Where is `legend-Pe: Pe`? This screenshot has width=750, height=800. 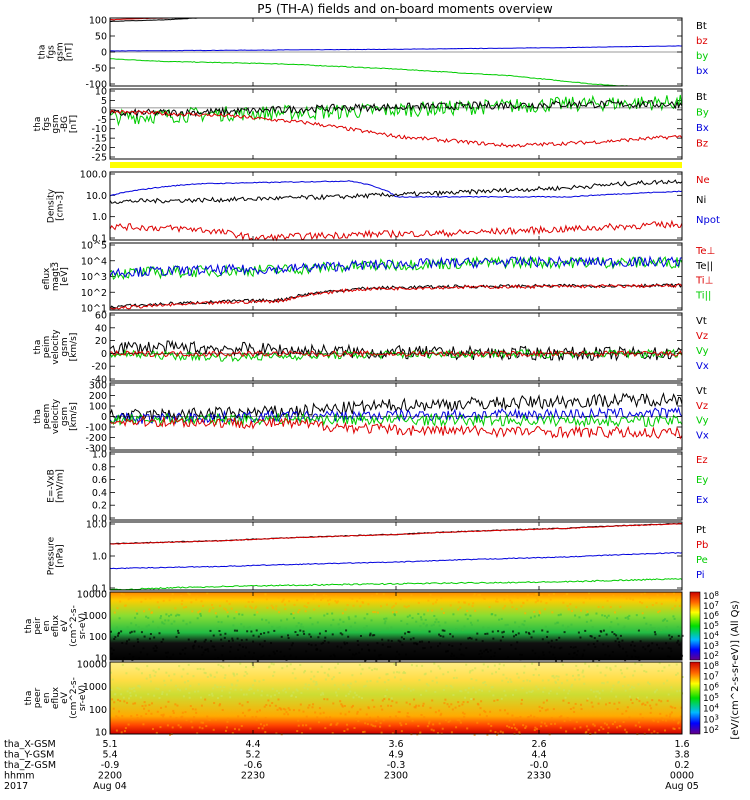
legend-Pe: Pe is located at coordinates (702, 560).